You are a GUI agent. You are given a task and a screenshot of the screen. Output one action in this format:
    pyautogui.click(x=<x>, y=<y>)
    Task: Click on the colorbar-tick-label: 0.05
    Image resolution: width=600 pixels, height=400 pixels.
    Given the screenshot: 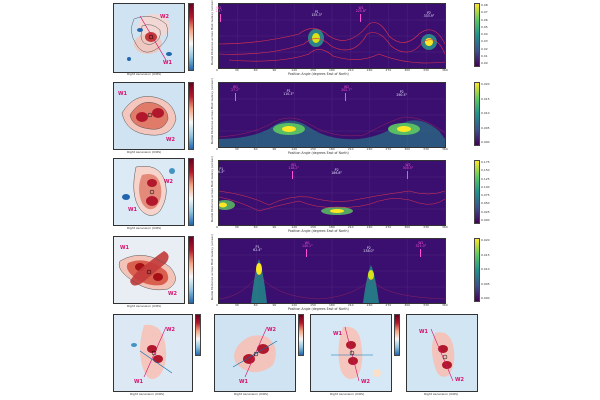 What is the action you would take?
    pyautogui.click(x=484, y=26)
    